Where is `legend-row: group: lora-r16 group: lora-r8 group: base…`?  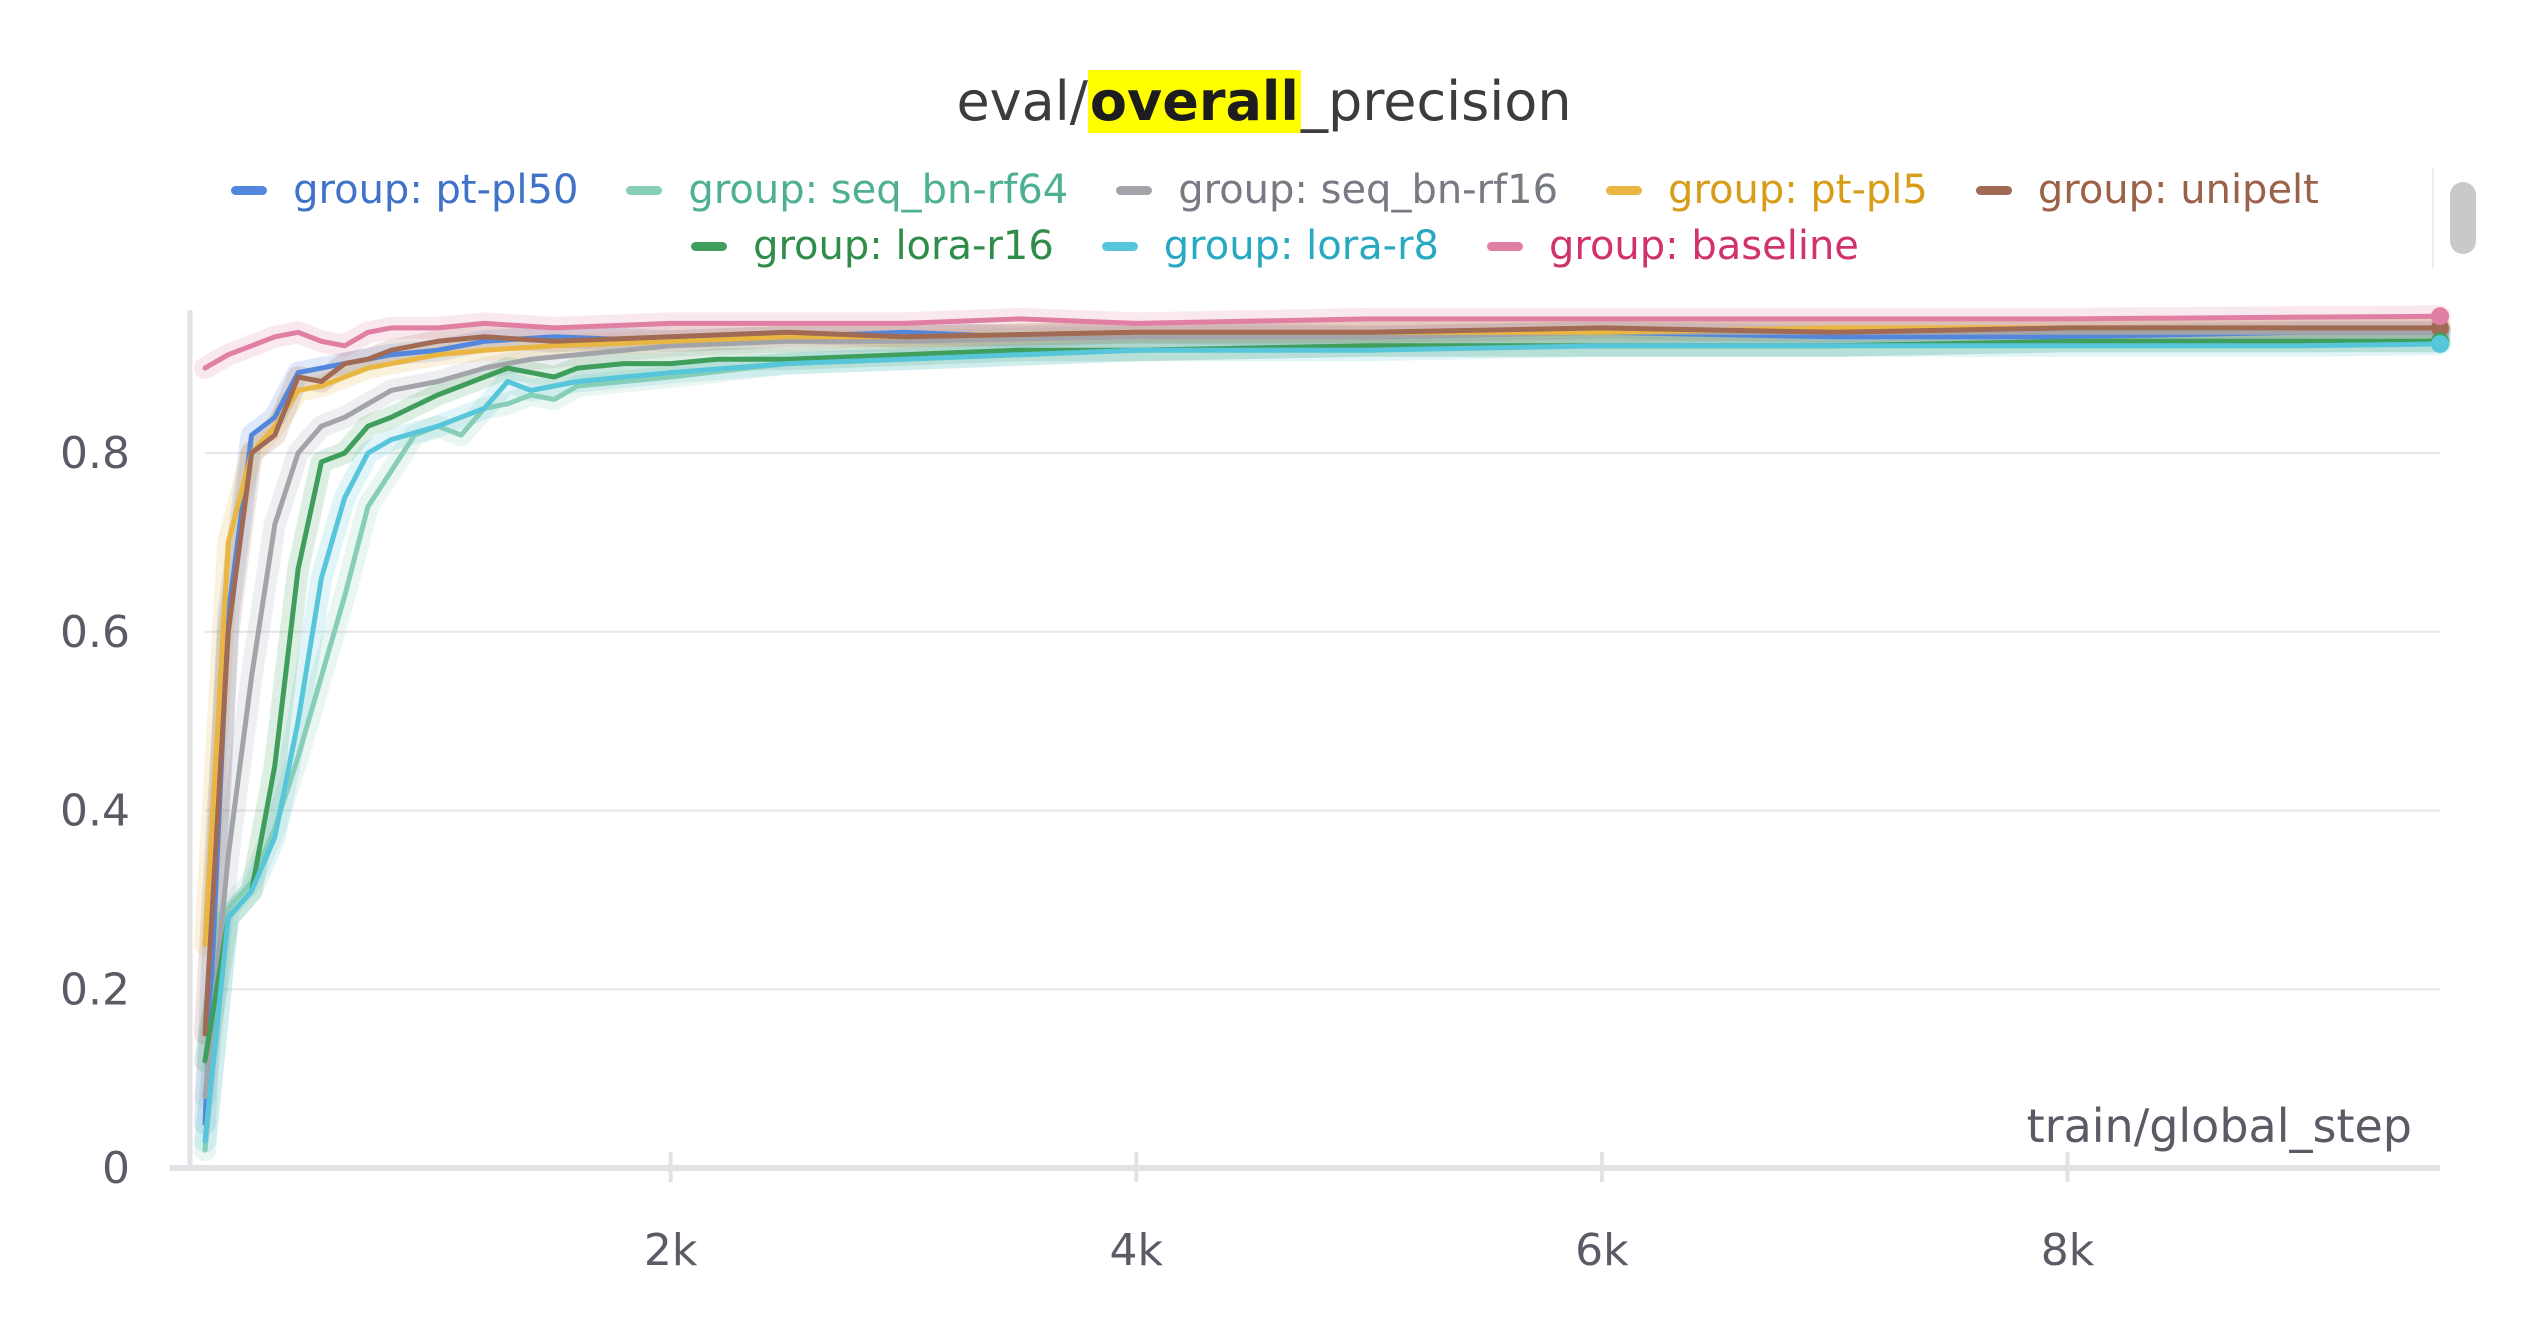 legend-row: group: lora-r16 group: lora-r8 group: base… is located at coordinates (1275, 246).